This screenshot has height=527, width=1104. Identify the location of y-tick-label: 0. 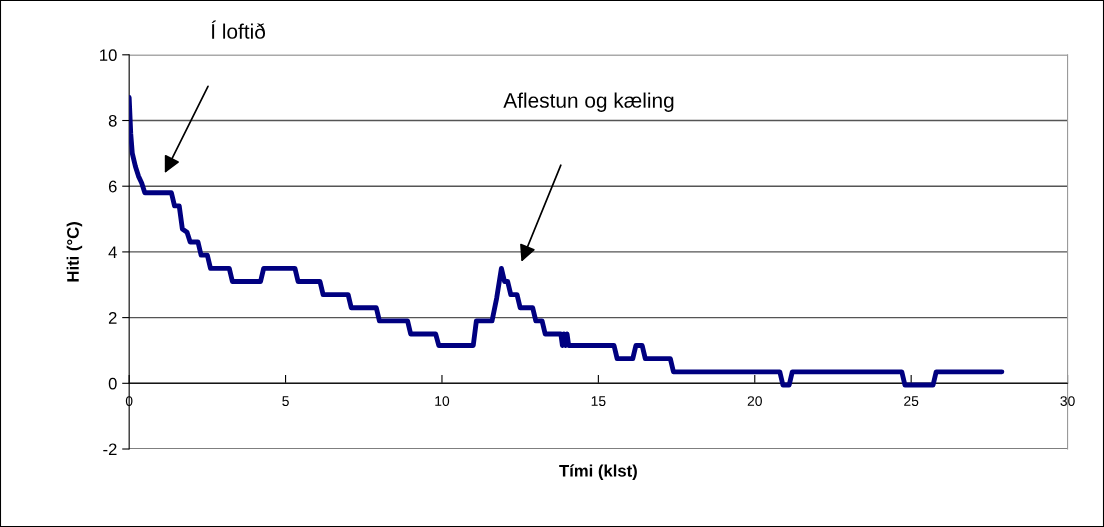
(112, 383).